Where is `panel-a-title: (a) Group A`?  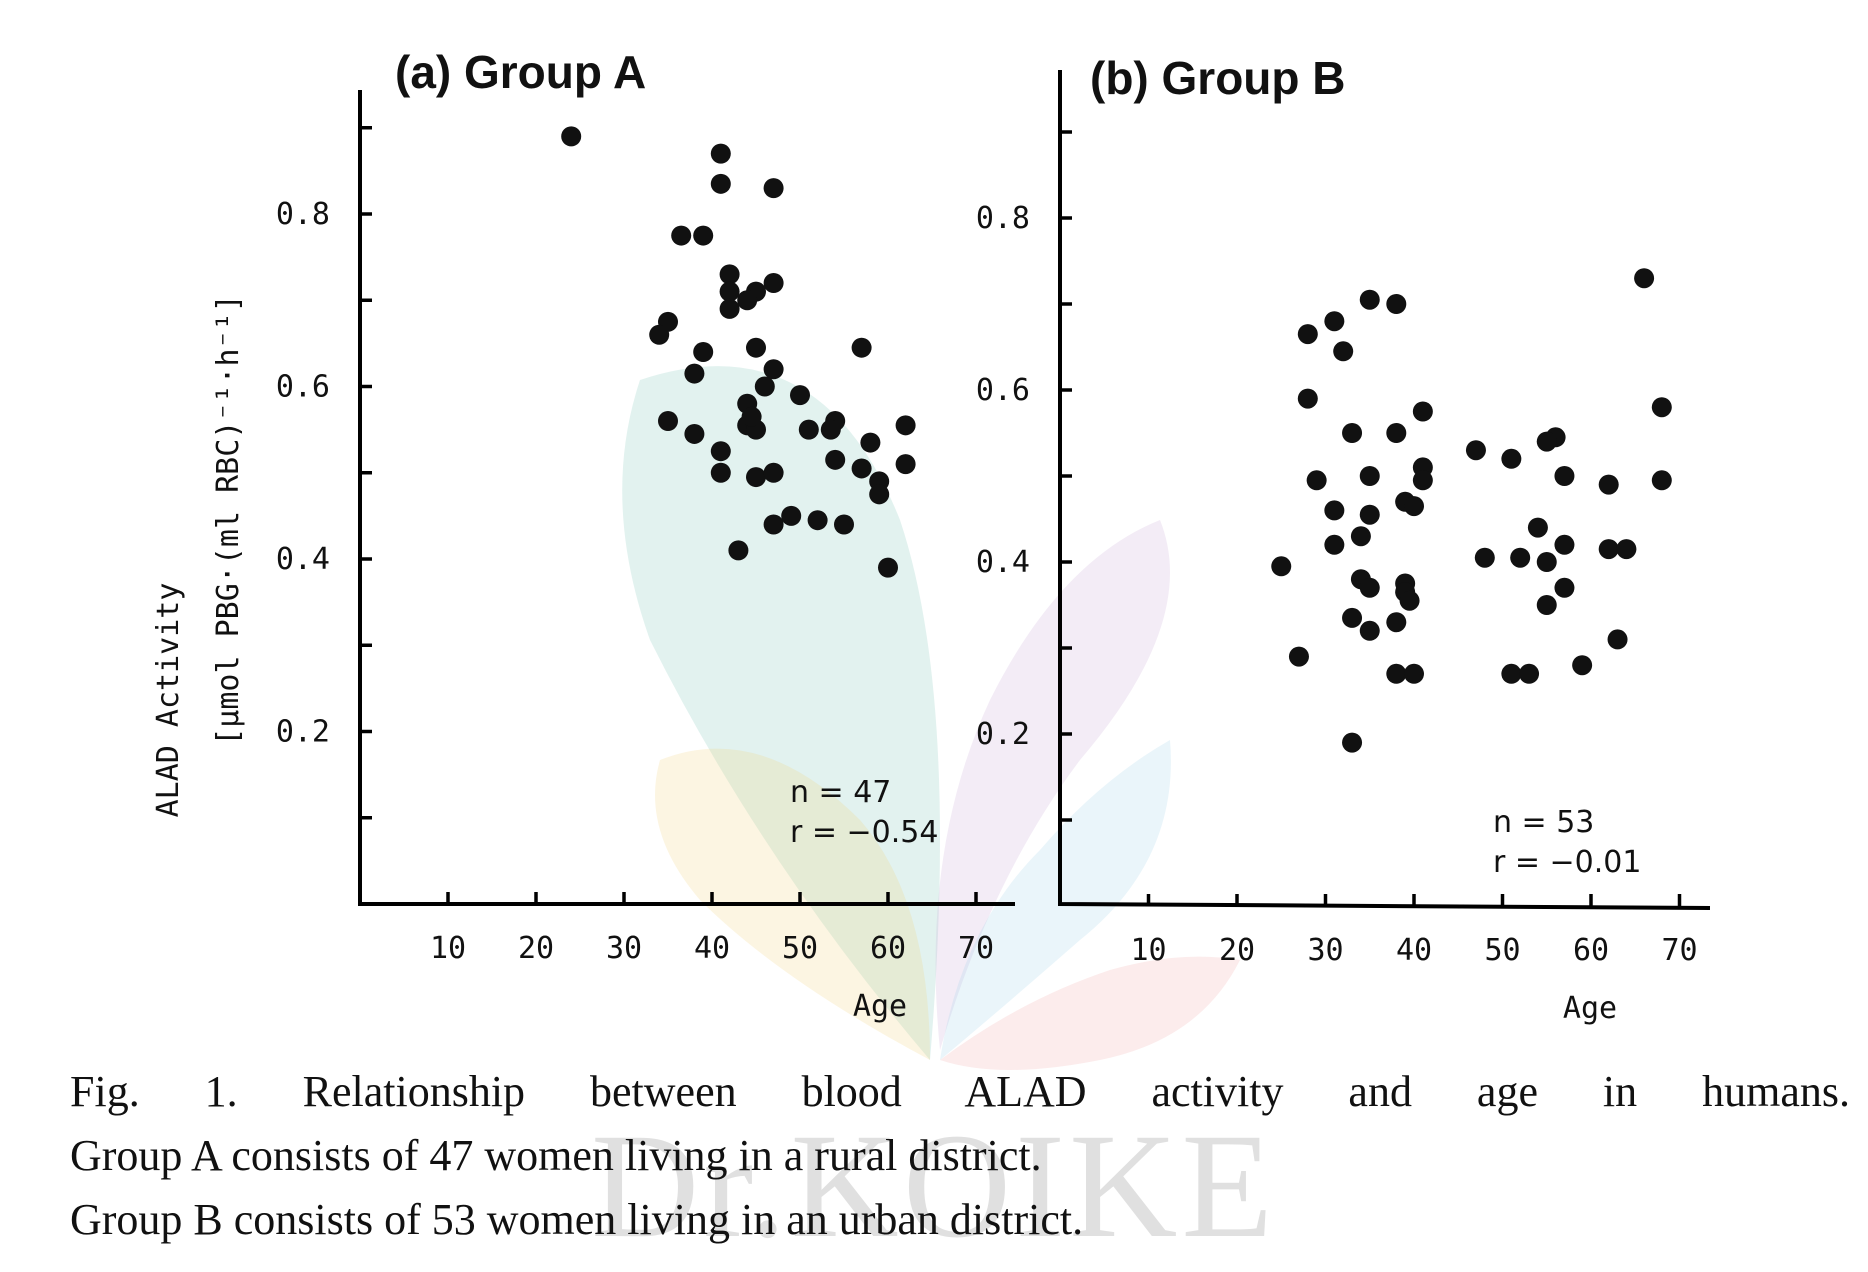 panel-a-title: (a) Group A is located at coordinates (520, 72).